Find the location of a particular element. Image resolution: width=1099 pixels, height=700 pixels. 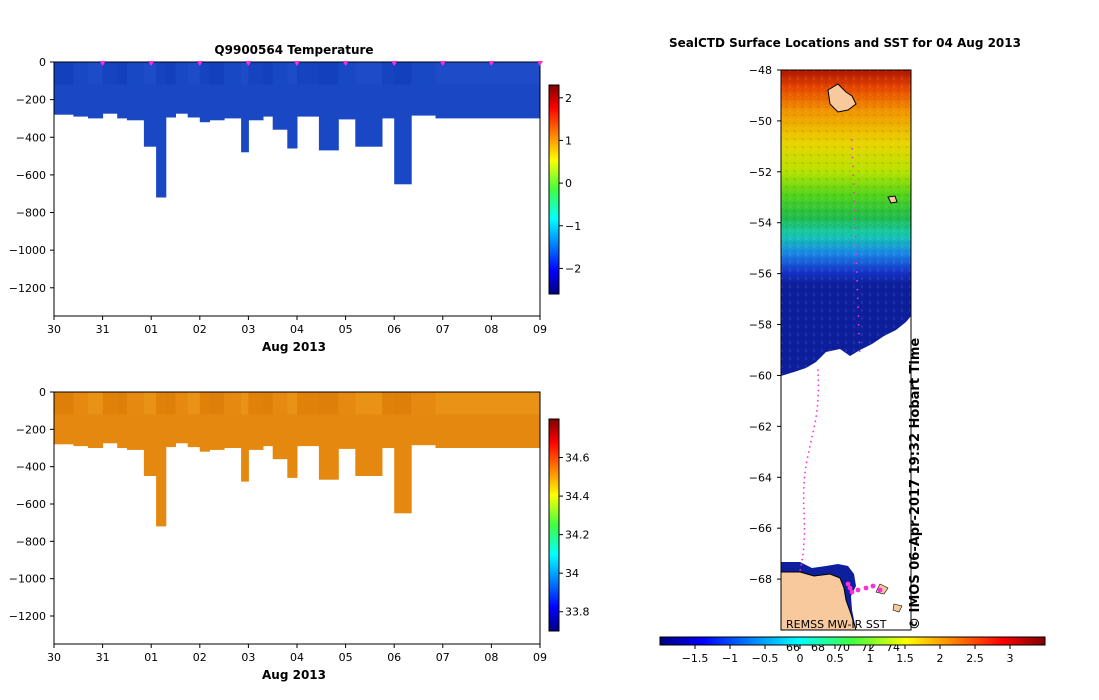

map-frame is located at coordinates (846, 350).